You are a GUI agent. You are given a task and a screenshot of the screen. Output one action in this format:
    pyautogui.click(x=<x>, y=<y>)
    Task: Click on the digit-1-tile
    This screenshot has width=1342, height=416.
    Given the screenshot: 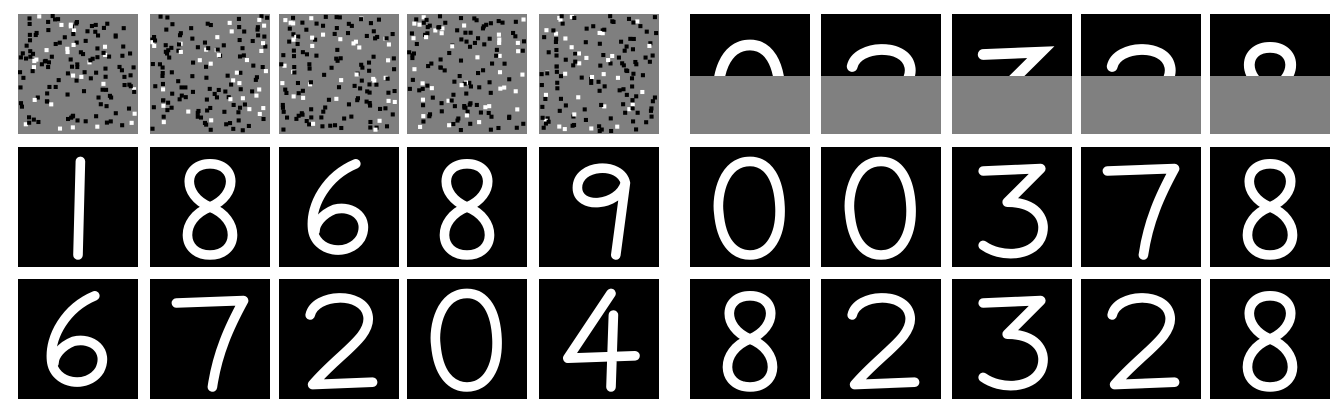 What is the action you would take?
    pyautogui.click(x=78, y=207)
    